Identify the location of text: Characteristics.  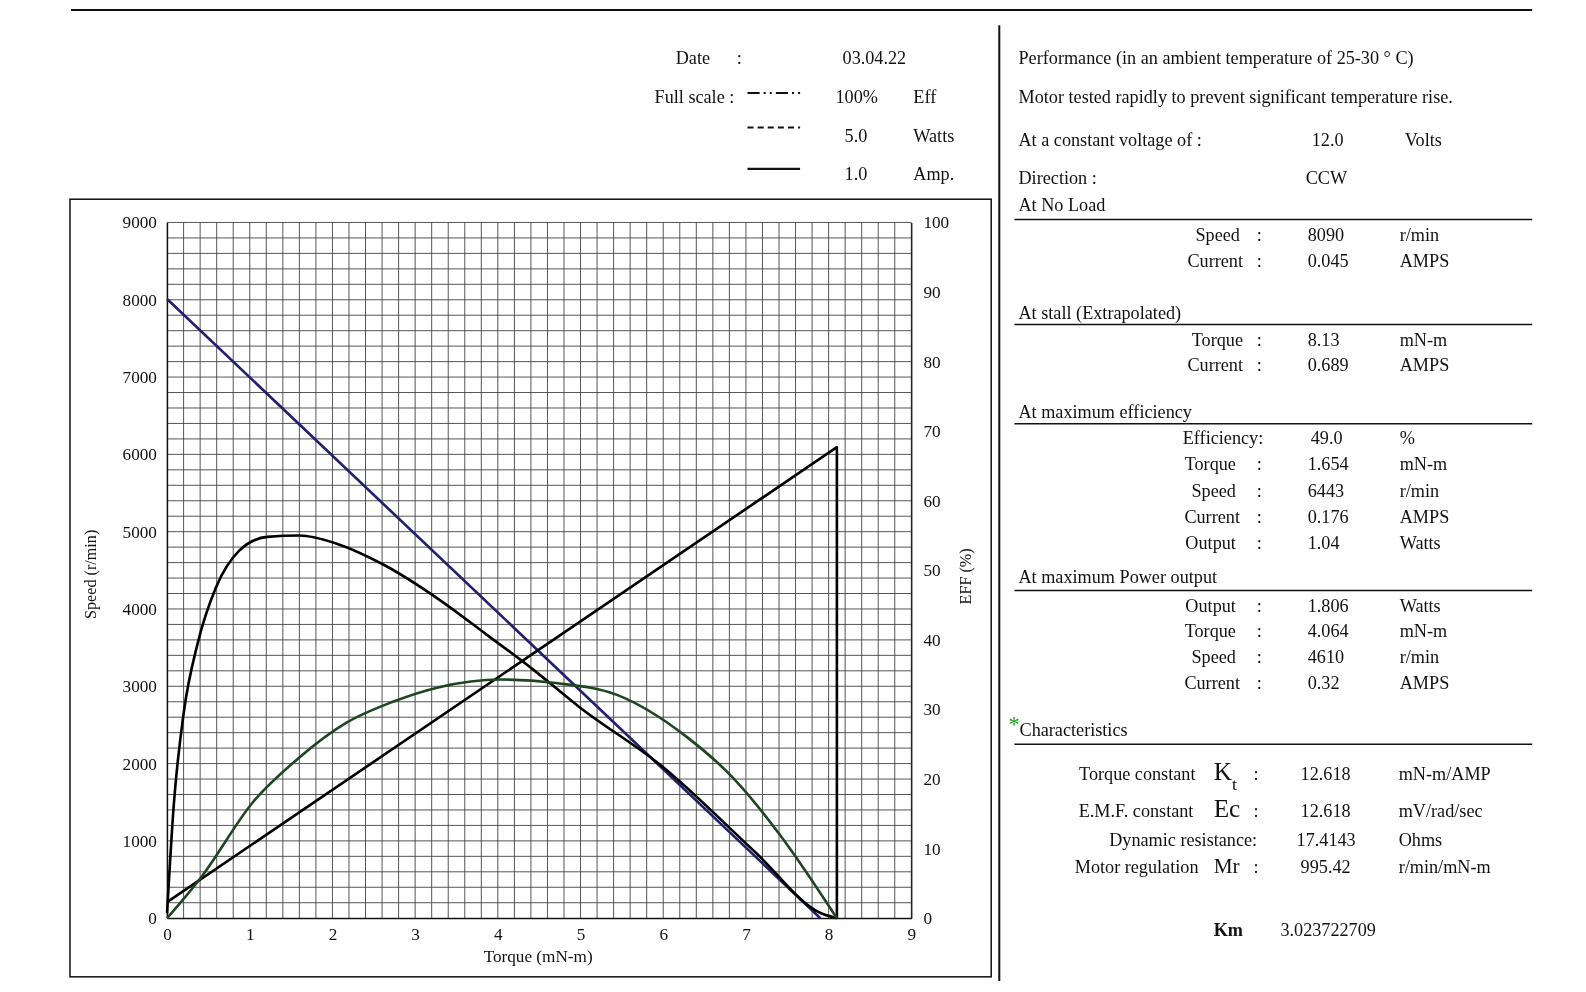
(1073, 730).